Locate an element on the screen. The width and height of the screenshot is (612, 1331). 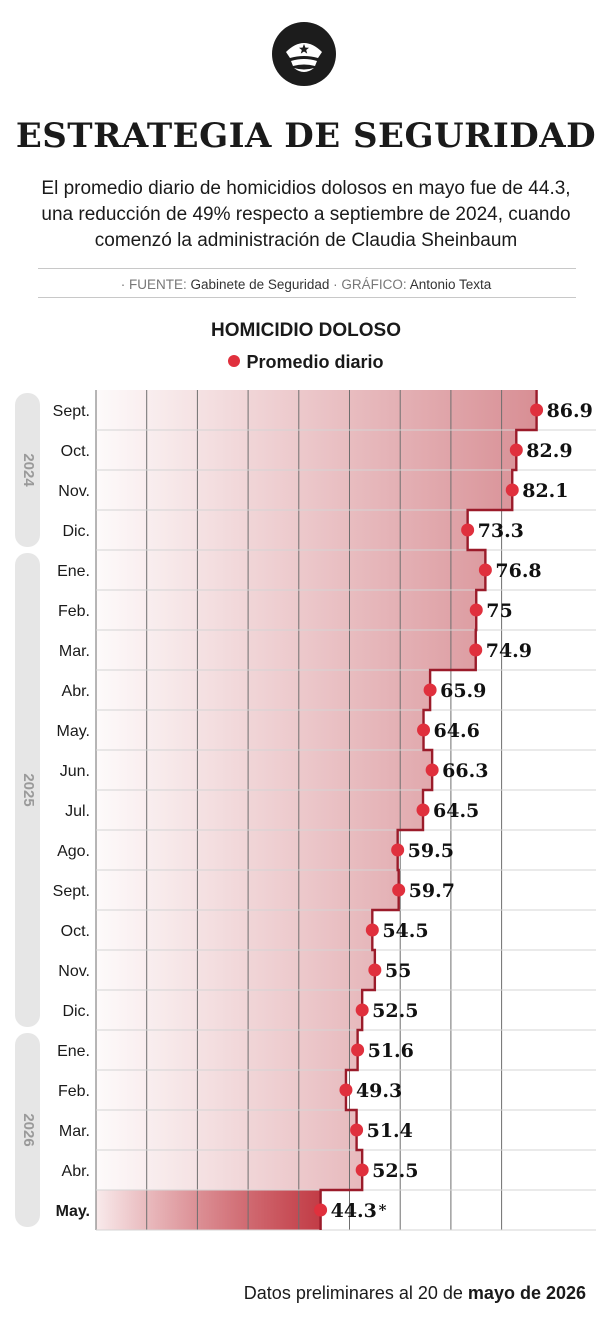
value-label: 64.5 is located at coordinates (456, 811).